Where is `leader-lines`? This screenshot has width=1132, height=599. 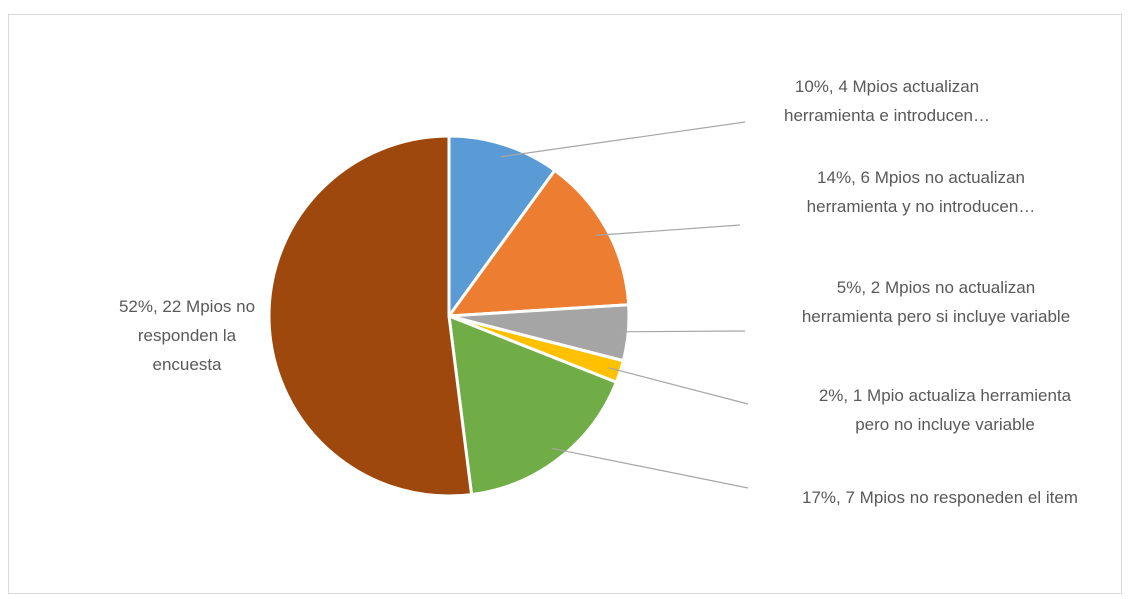
leader-lines is located at coordinates (624, 305).